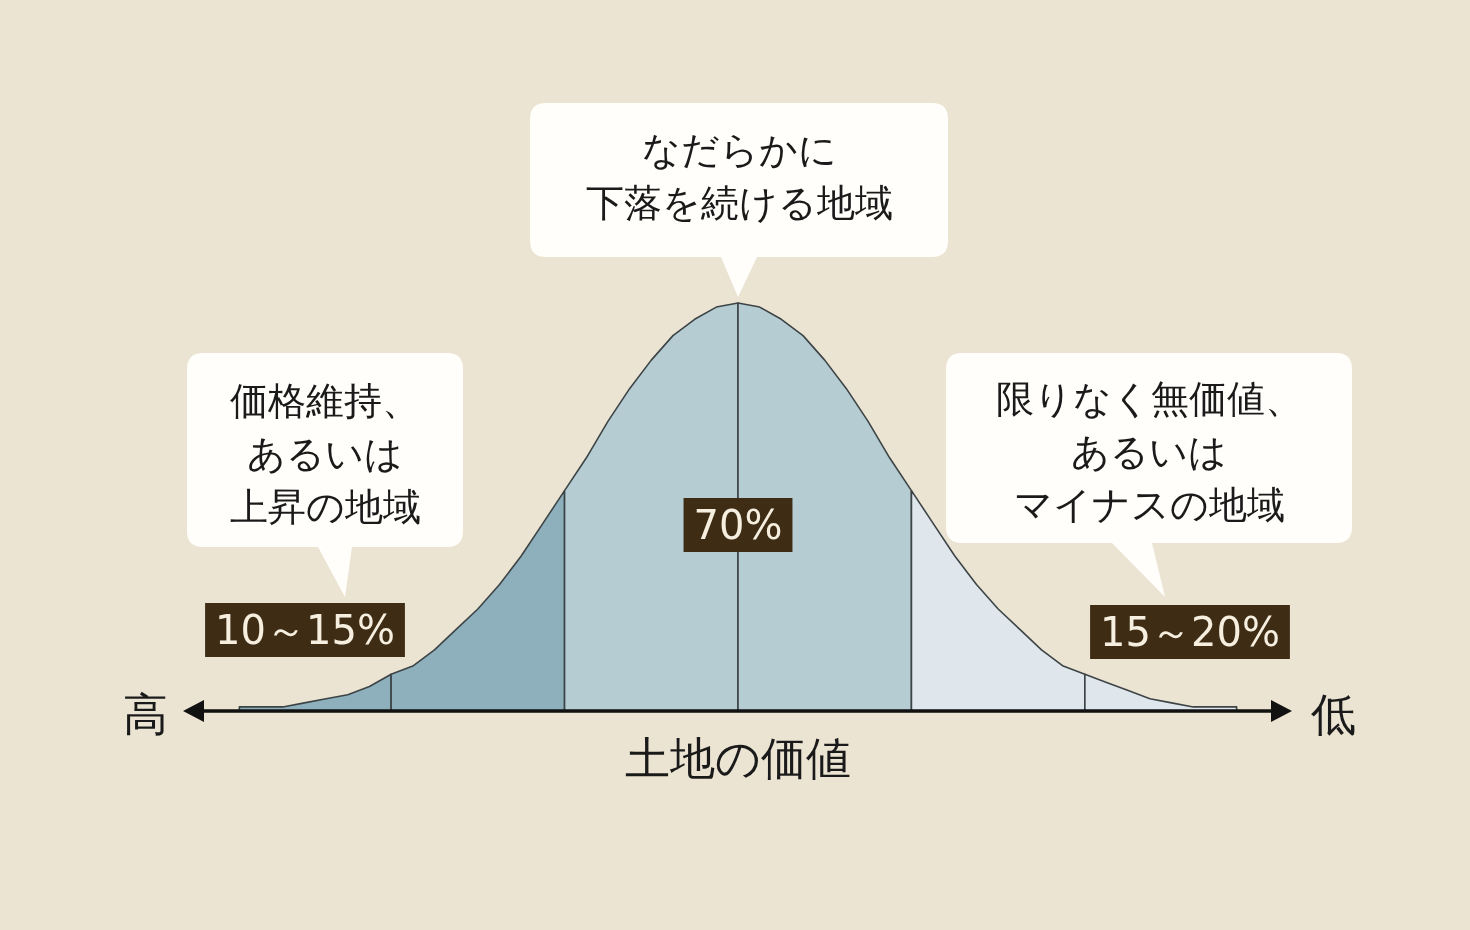  What do you see at coordinates (738, 525) in the screenshot?
I see `annotation: 70%` at bounding box center [738, 525].